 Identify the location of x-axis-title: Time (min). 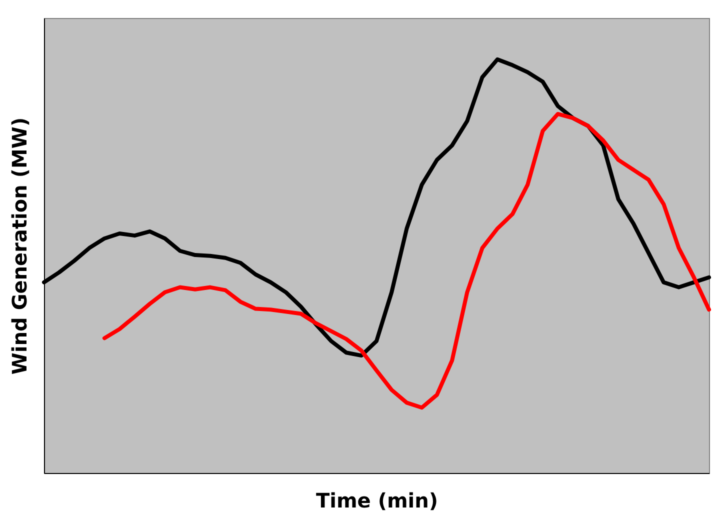
(377, 500).